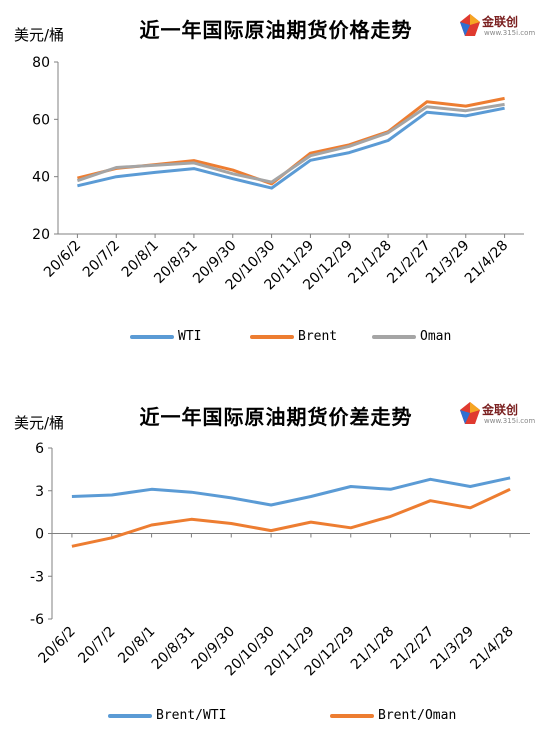 The image size is (552, 738). I want to click on chart-legend: WTI Brent Oman, so click(276, 339).